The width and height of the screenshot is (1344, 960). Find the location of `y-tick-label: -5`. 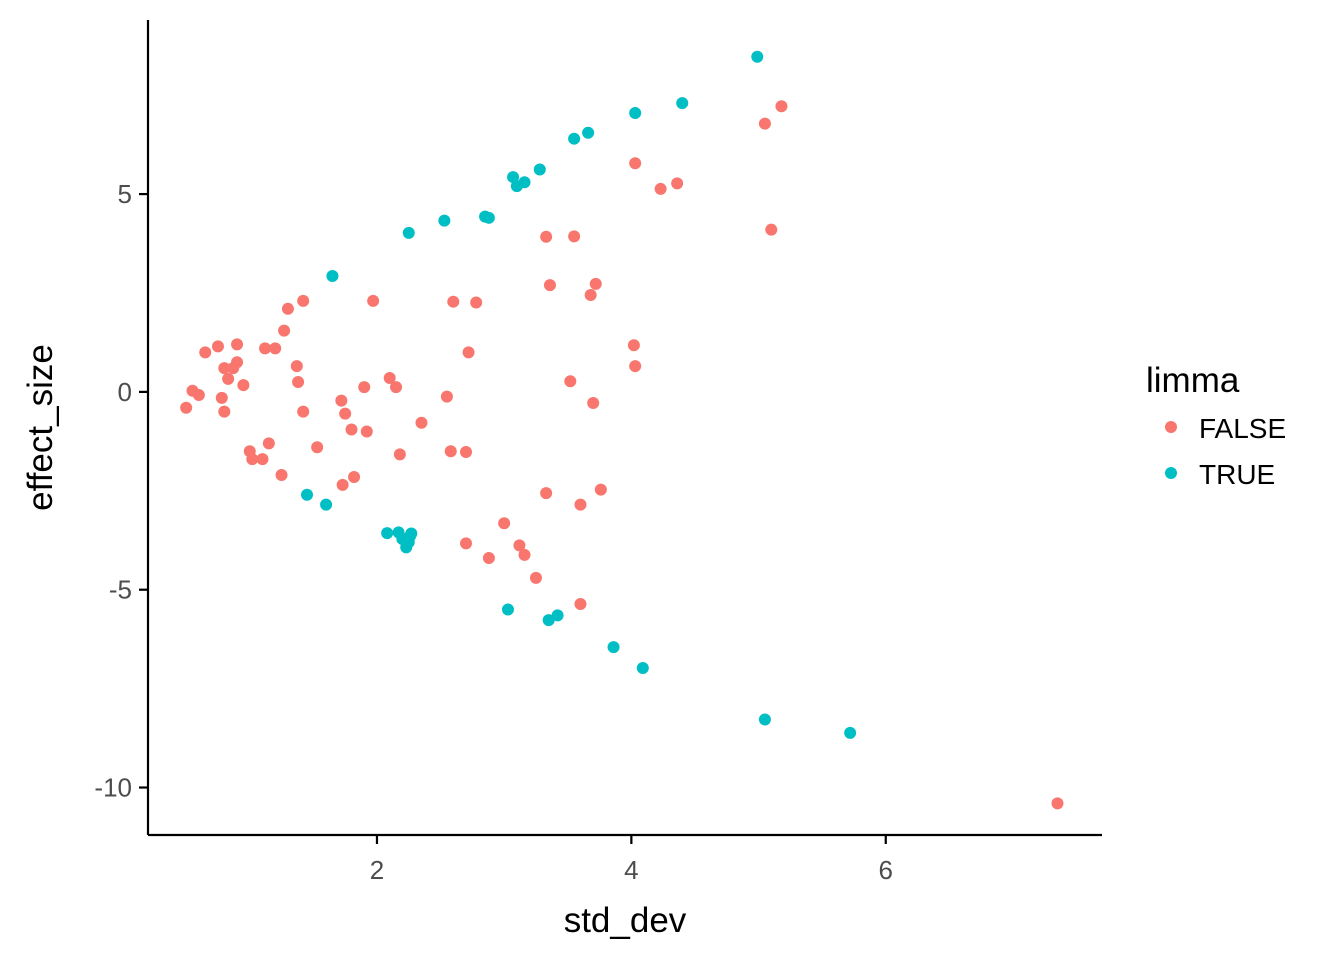

y-tick-label: -5 is located at coordinates (120, 590).